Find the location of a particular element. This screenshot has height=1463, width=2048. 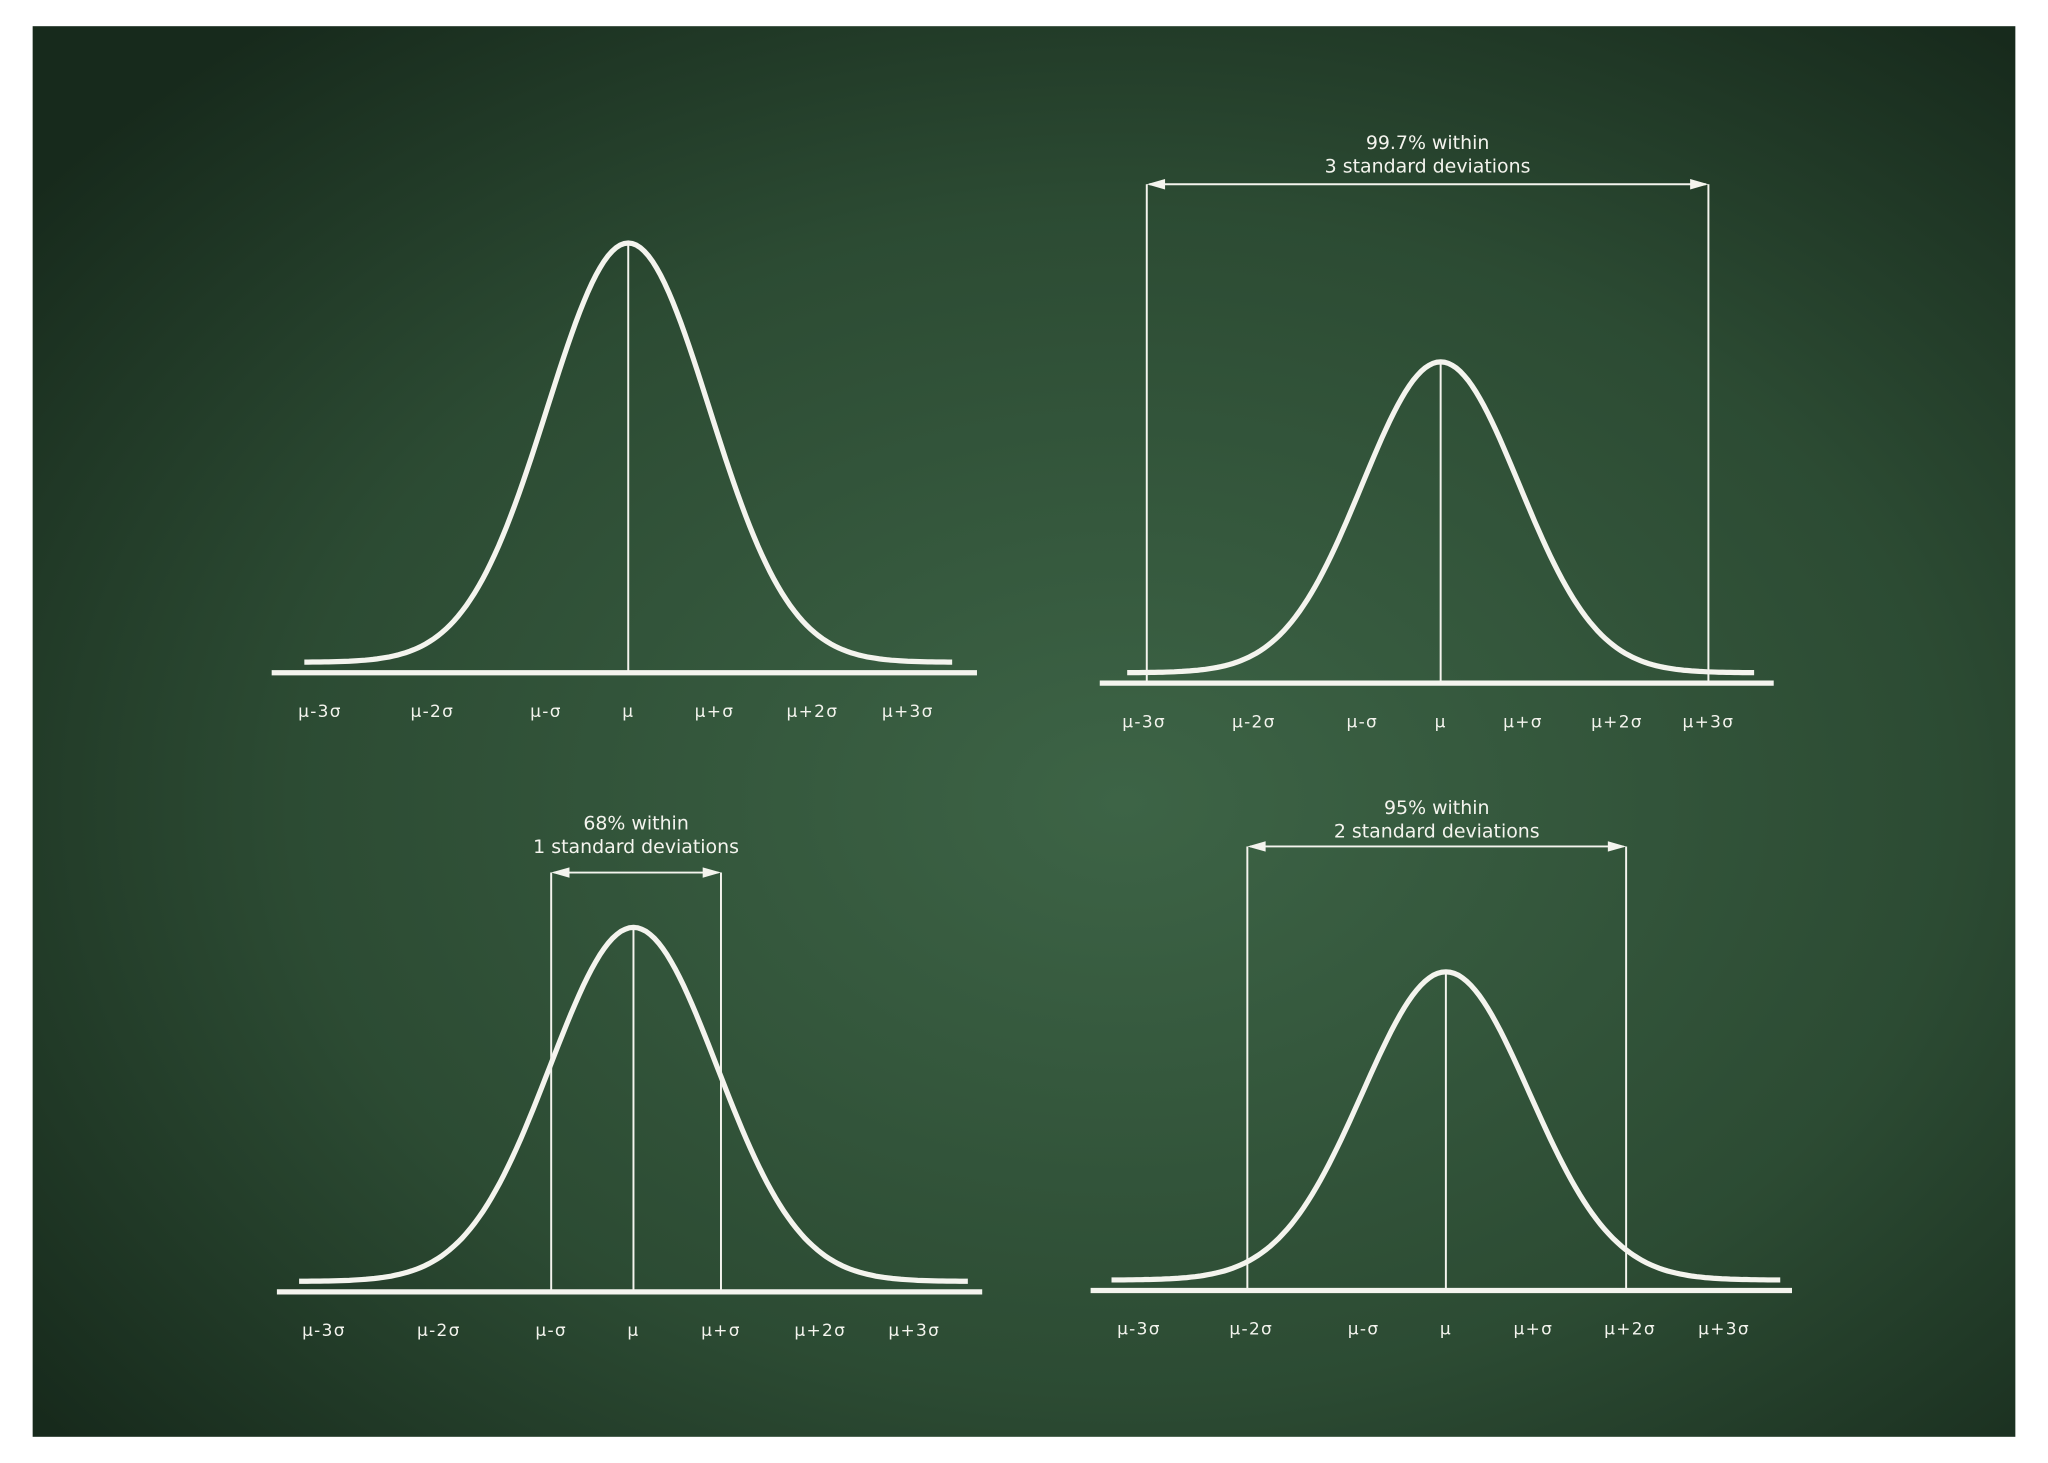

annotation: 2 standard deviations is located at coordinates (1437, 832).